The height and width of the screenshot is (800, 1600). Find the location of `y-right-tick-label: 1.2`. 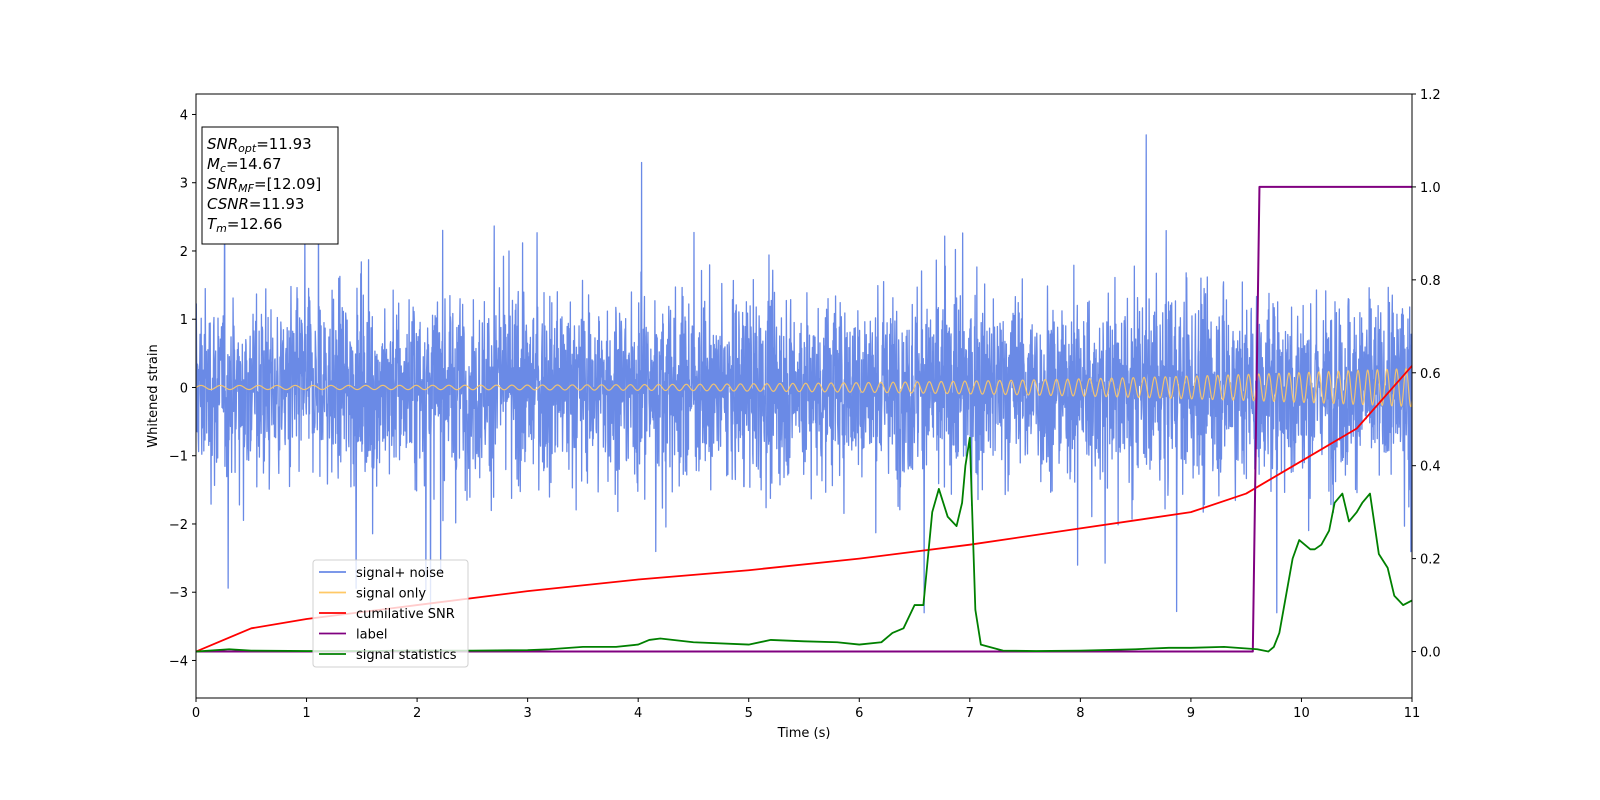

y-right-tick-label: 1.2 is located at coordinates (1430, 95).